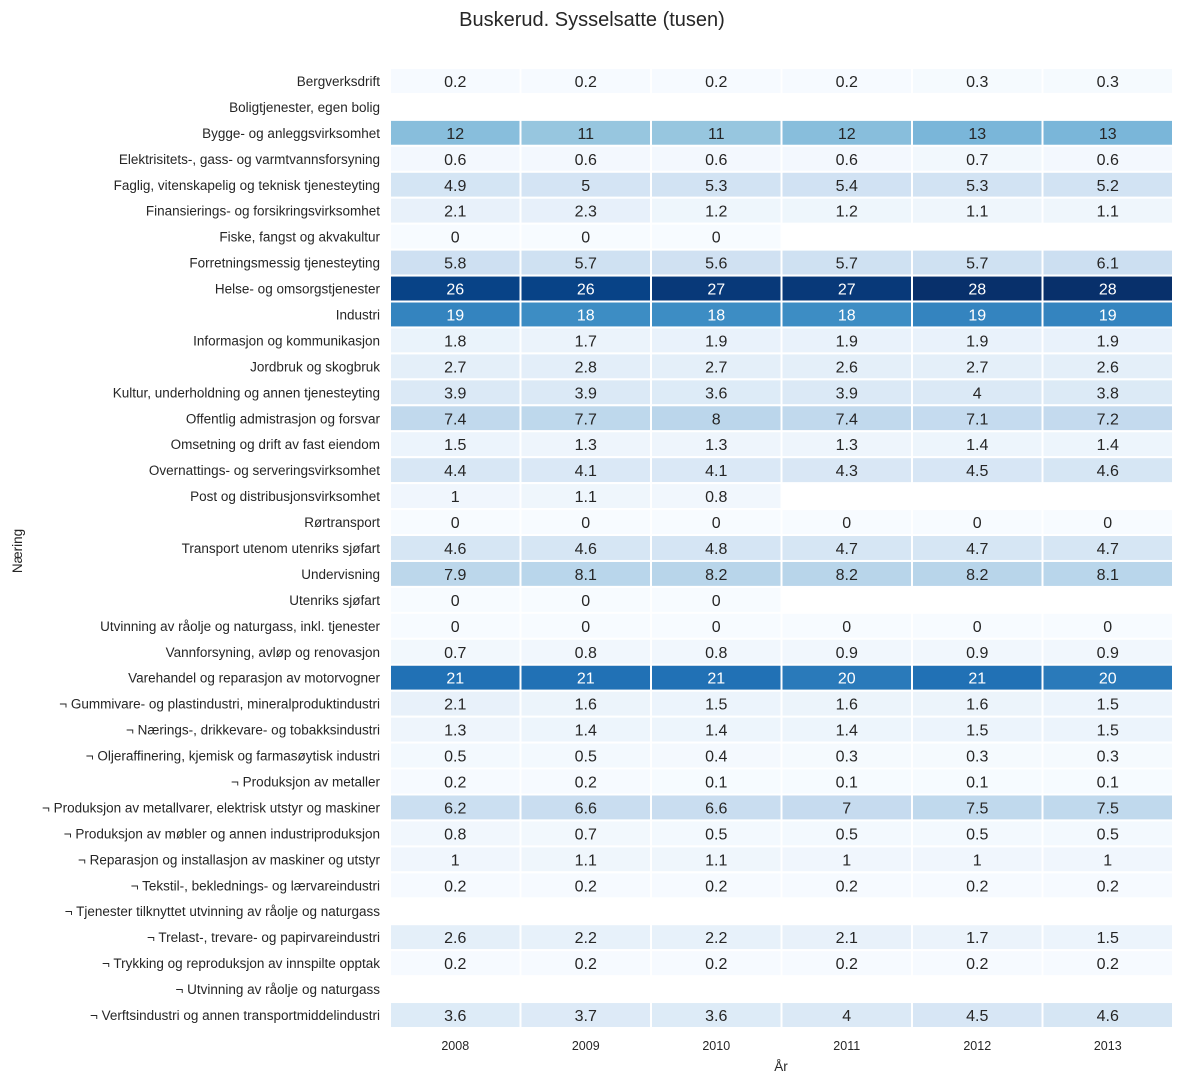 The height and width of the screenshot is (1083, 1183). I want to click on cell-value-label: 12, so click(847, 134).